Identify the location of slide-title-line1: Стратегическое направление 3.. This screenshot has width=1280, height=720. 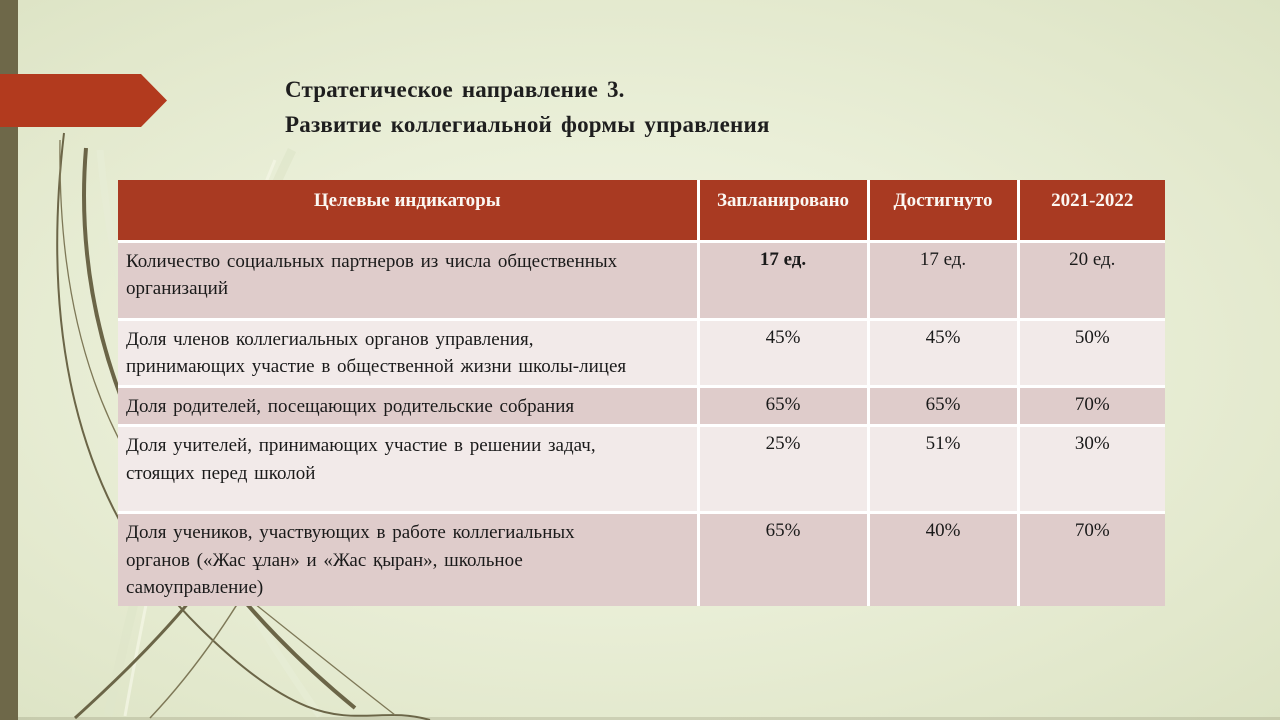
(455, 89).